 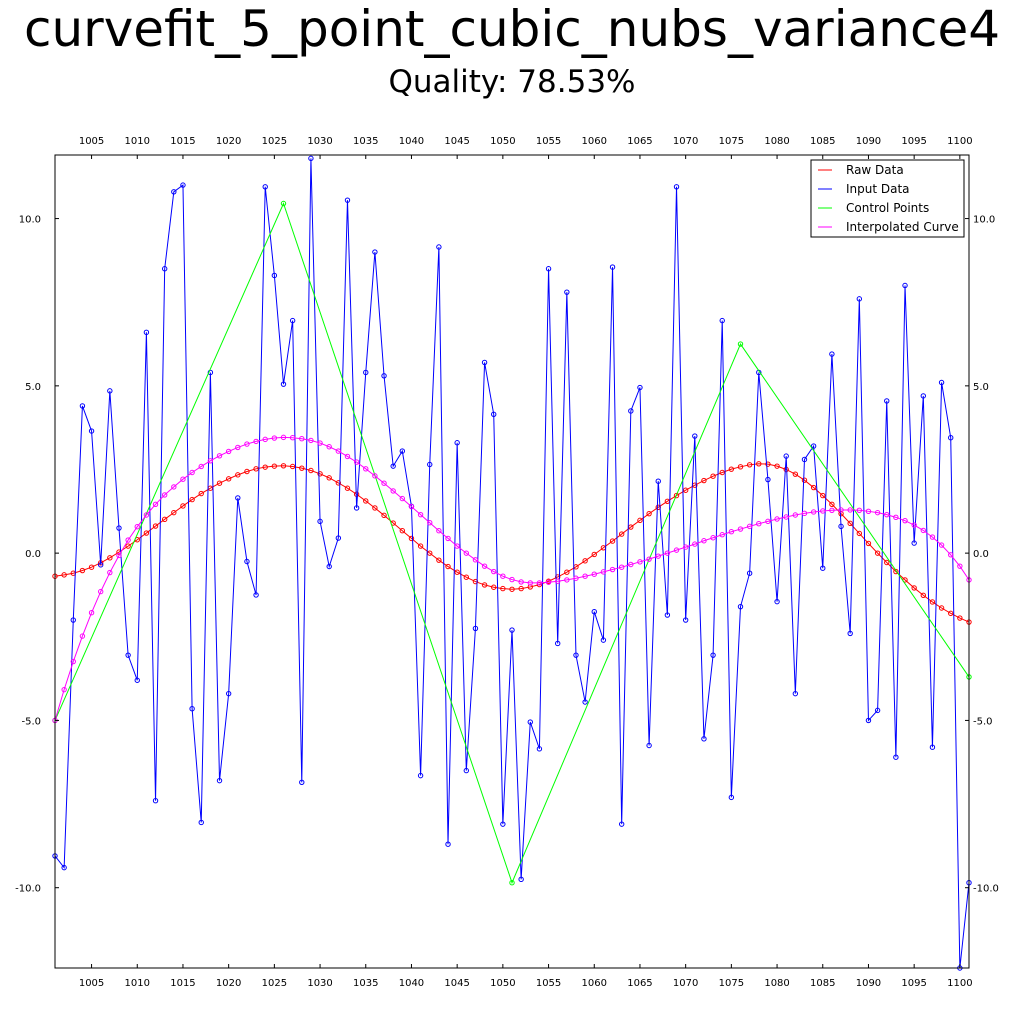 I want to click on y-tick-label-left: 0.0, so click(x=33, y=554).